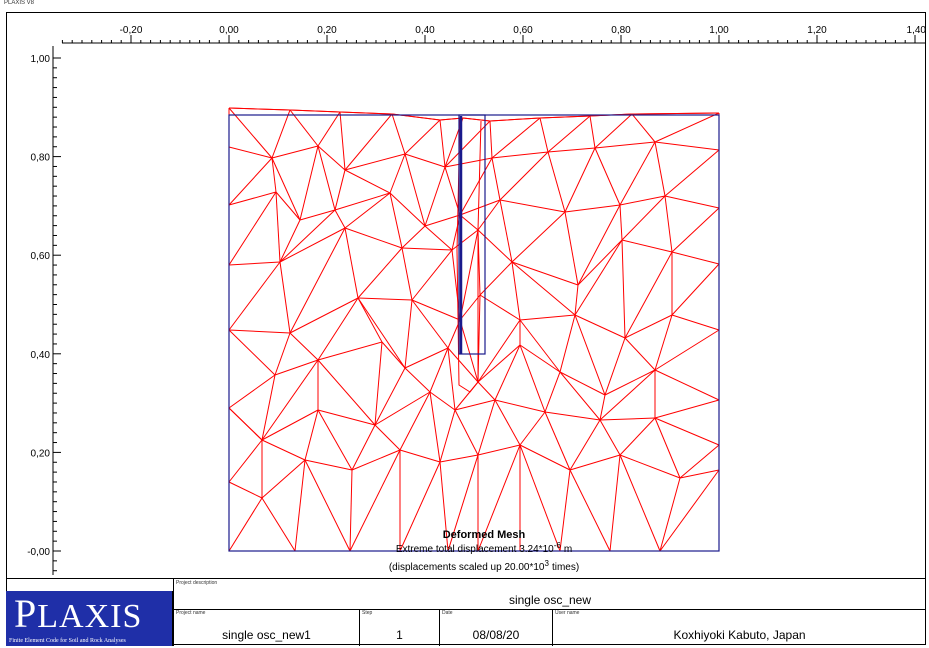 The width and height of the screenshot is (929, 648). What do you see at coordinates (327, 30) in the screenshot?
I see `x-tick-label: 0,20` at bounding box center [327, 30].